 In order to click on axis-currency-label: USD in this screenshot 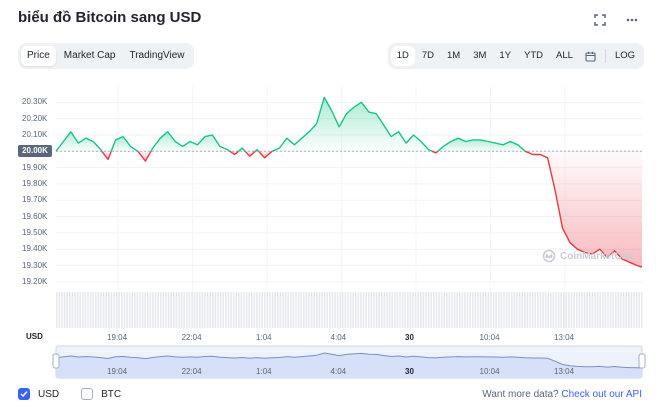, I will do `click(34, 336)`.